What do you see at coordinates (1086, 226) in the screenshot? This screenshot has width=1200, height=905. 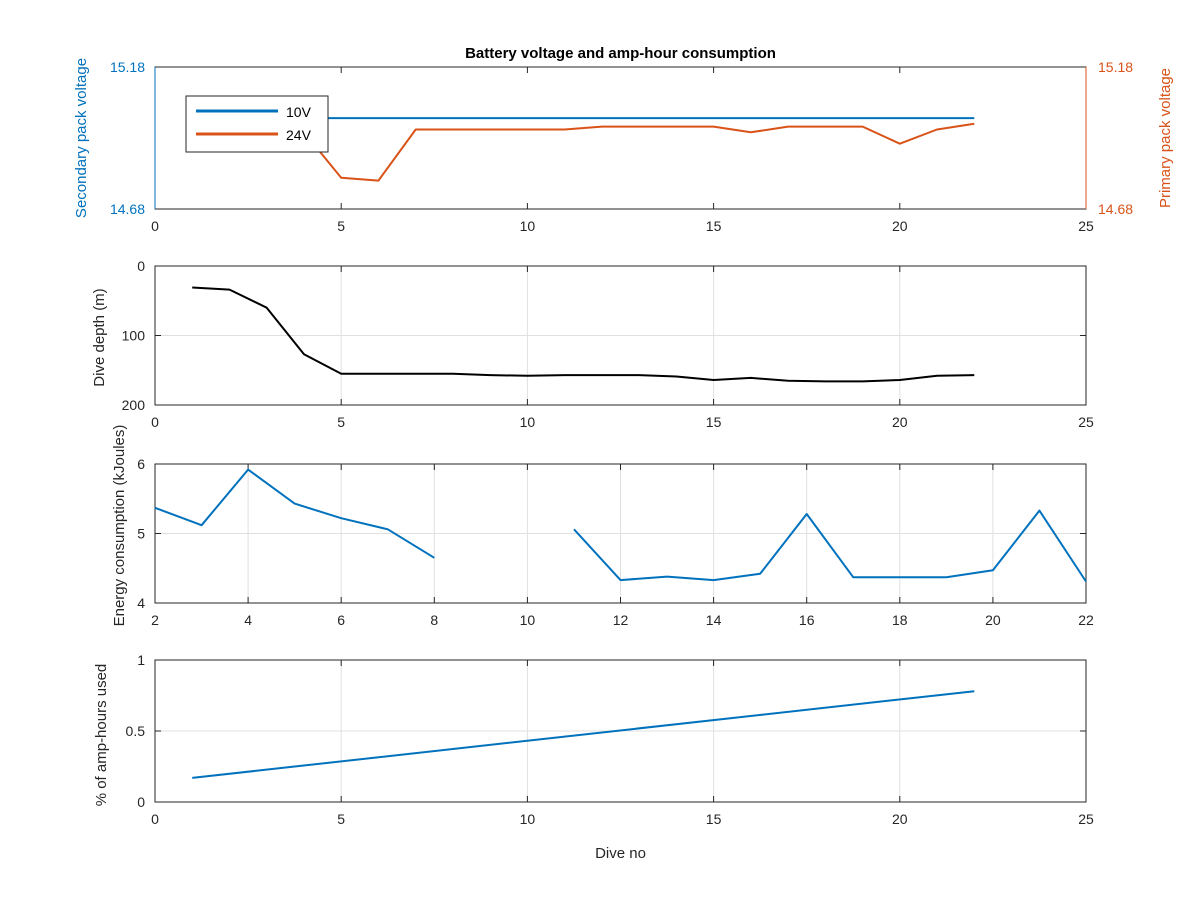 I see `panel-0-x-tick-label: 25` at bounding box center [1086, 226].